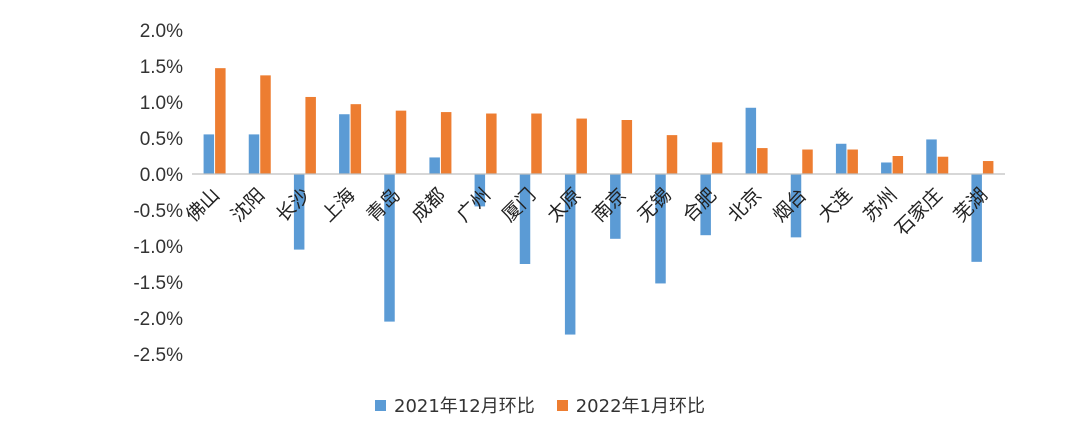  I want to click on x-tick-label: 上海, so click(338, 205).